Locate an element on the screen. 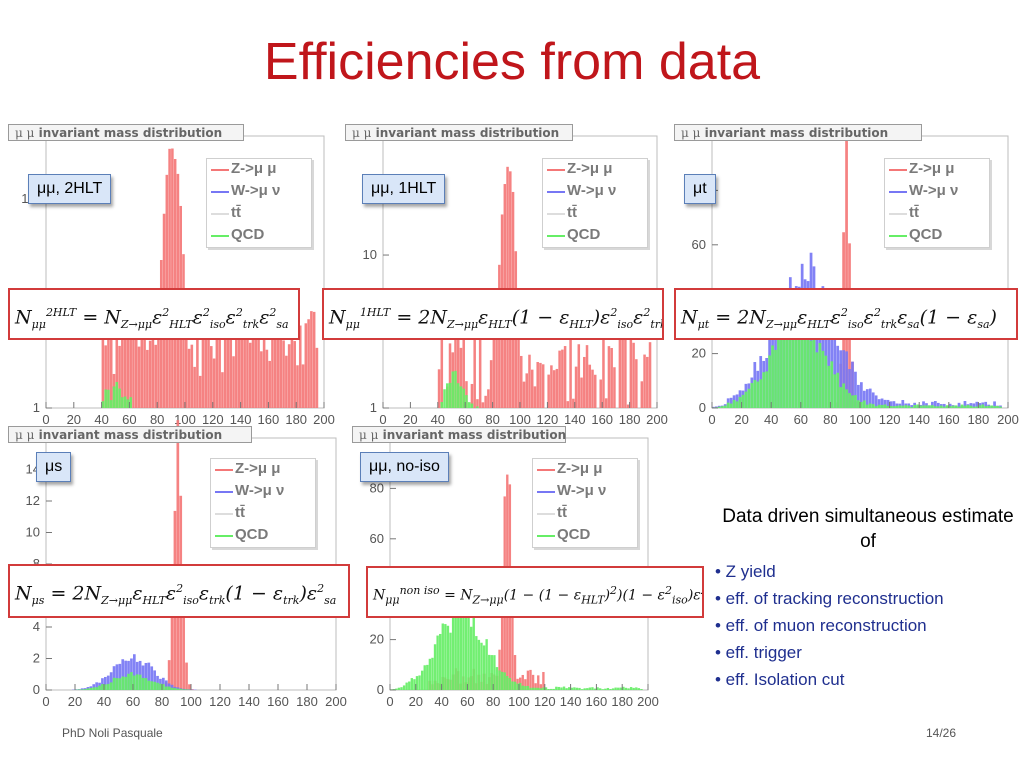 Image resolution: width=1024 pixels, height=768 pixels. y-tick-label: 10 is located at coordinates (370, 254).